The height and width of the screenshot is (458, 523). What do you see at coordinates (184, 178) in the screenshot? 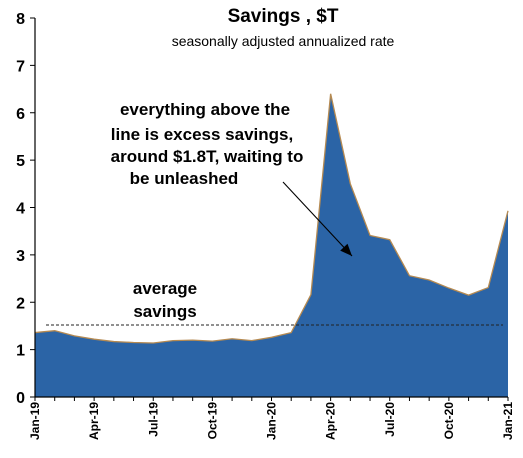
I see `excess-annotation-line-4: be unleashed` at bounding box center [184, 178].